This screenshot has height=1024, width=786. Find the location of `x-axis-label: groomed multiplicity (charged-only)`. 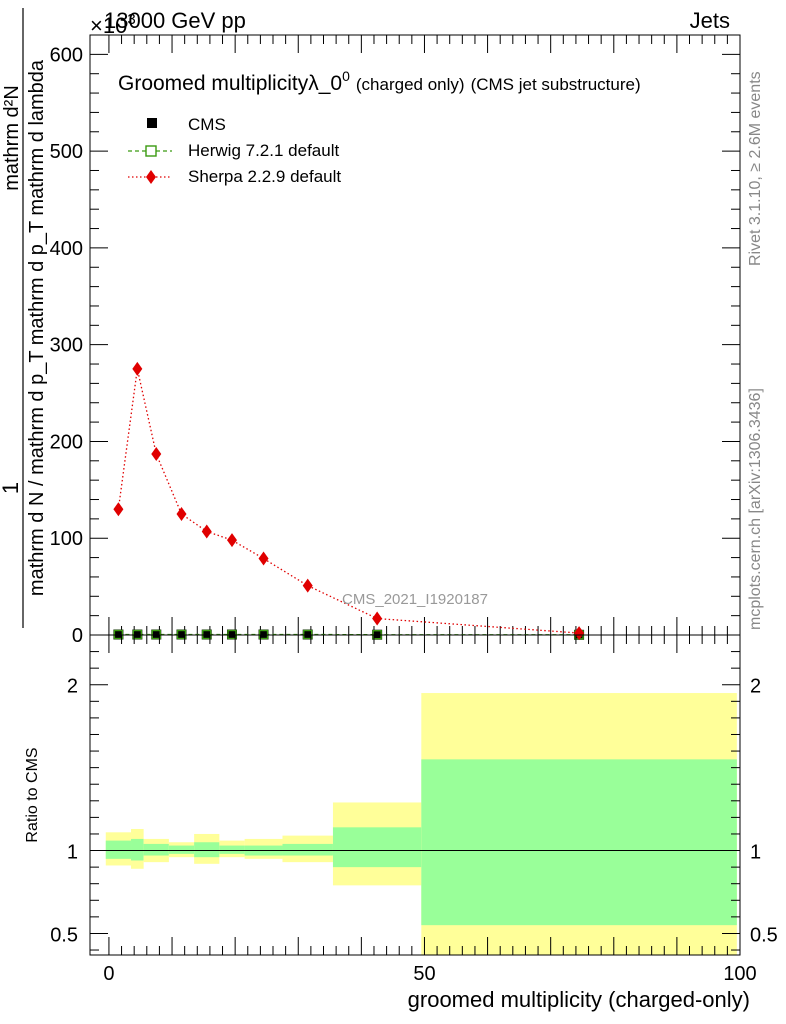

x-axis-label: groomed multiplicity (charged-only) is located at coordinates (579, 999).